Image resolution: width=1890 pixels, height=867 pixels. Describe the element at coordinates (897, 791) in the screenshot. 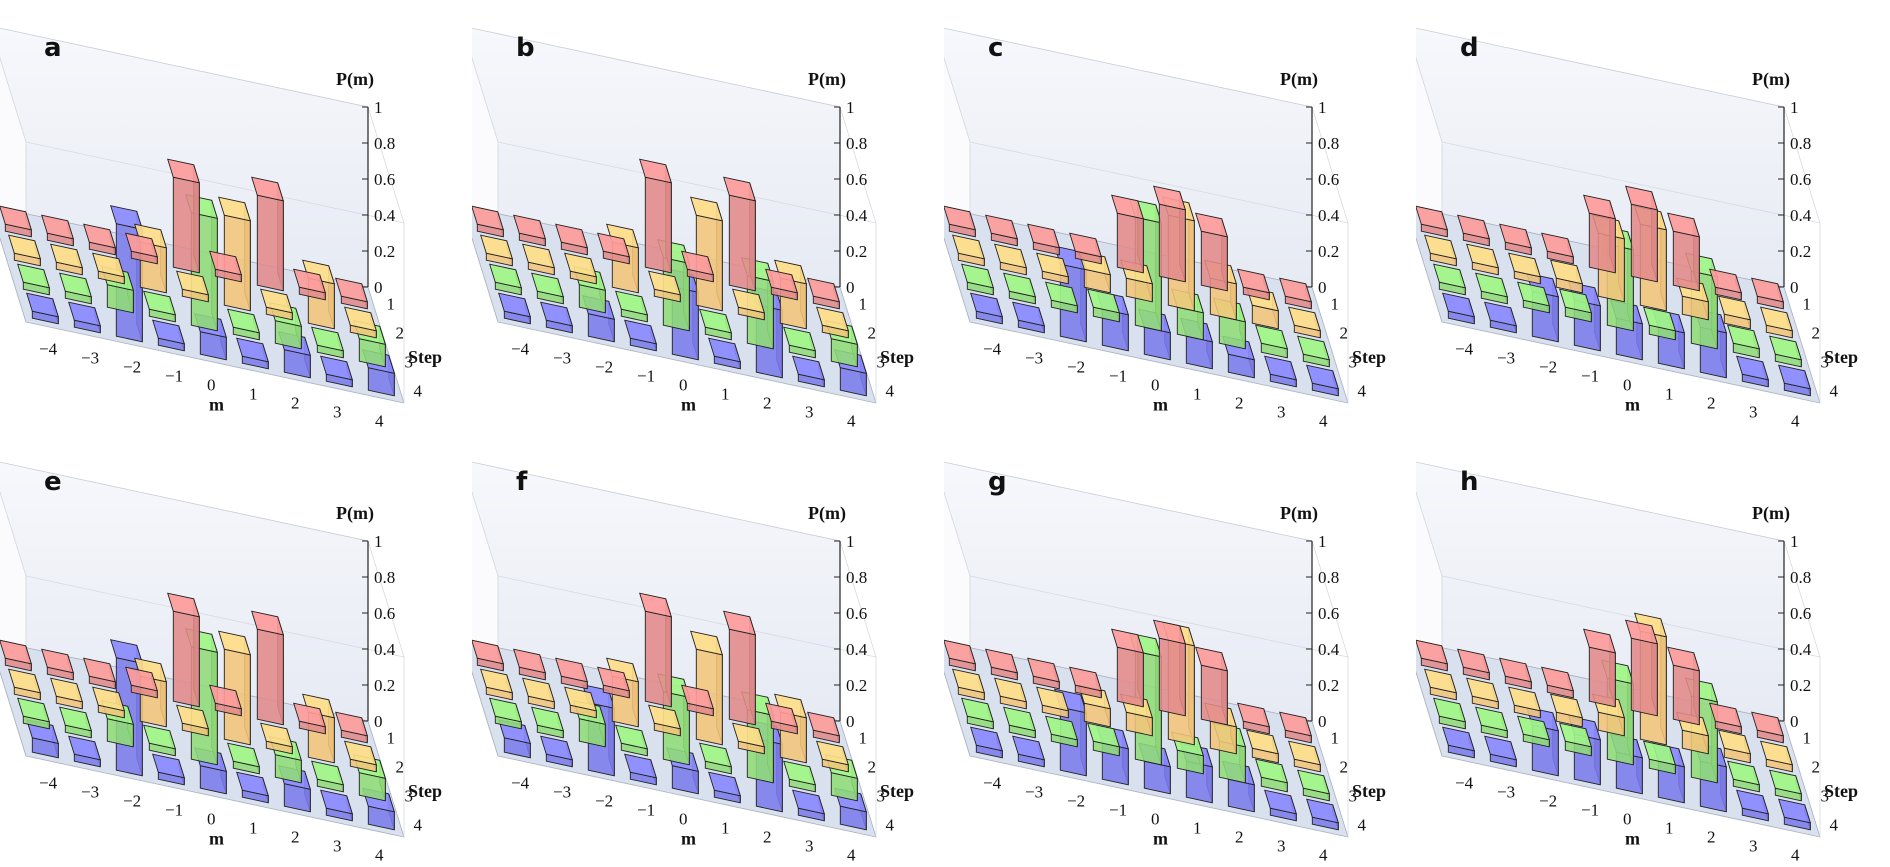

I see `y-axis-title: Step` at that location.